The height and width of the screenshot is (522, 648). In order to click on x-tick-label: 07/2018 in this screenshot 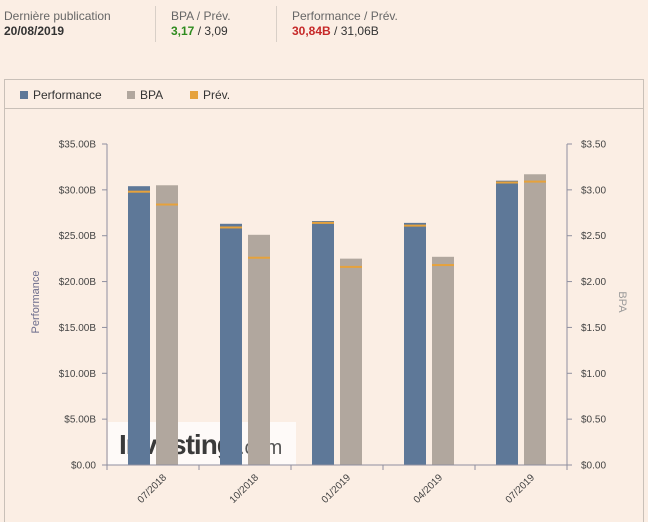, I will do `click(153, 489)`.